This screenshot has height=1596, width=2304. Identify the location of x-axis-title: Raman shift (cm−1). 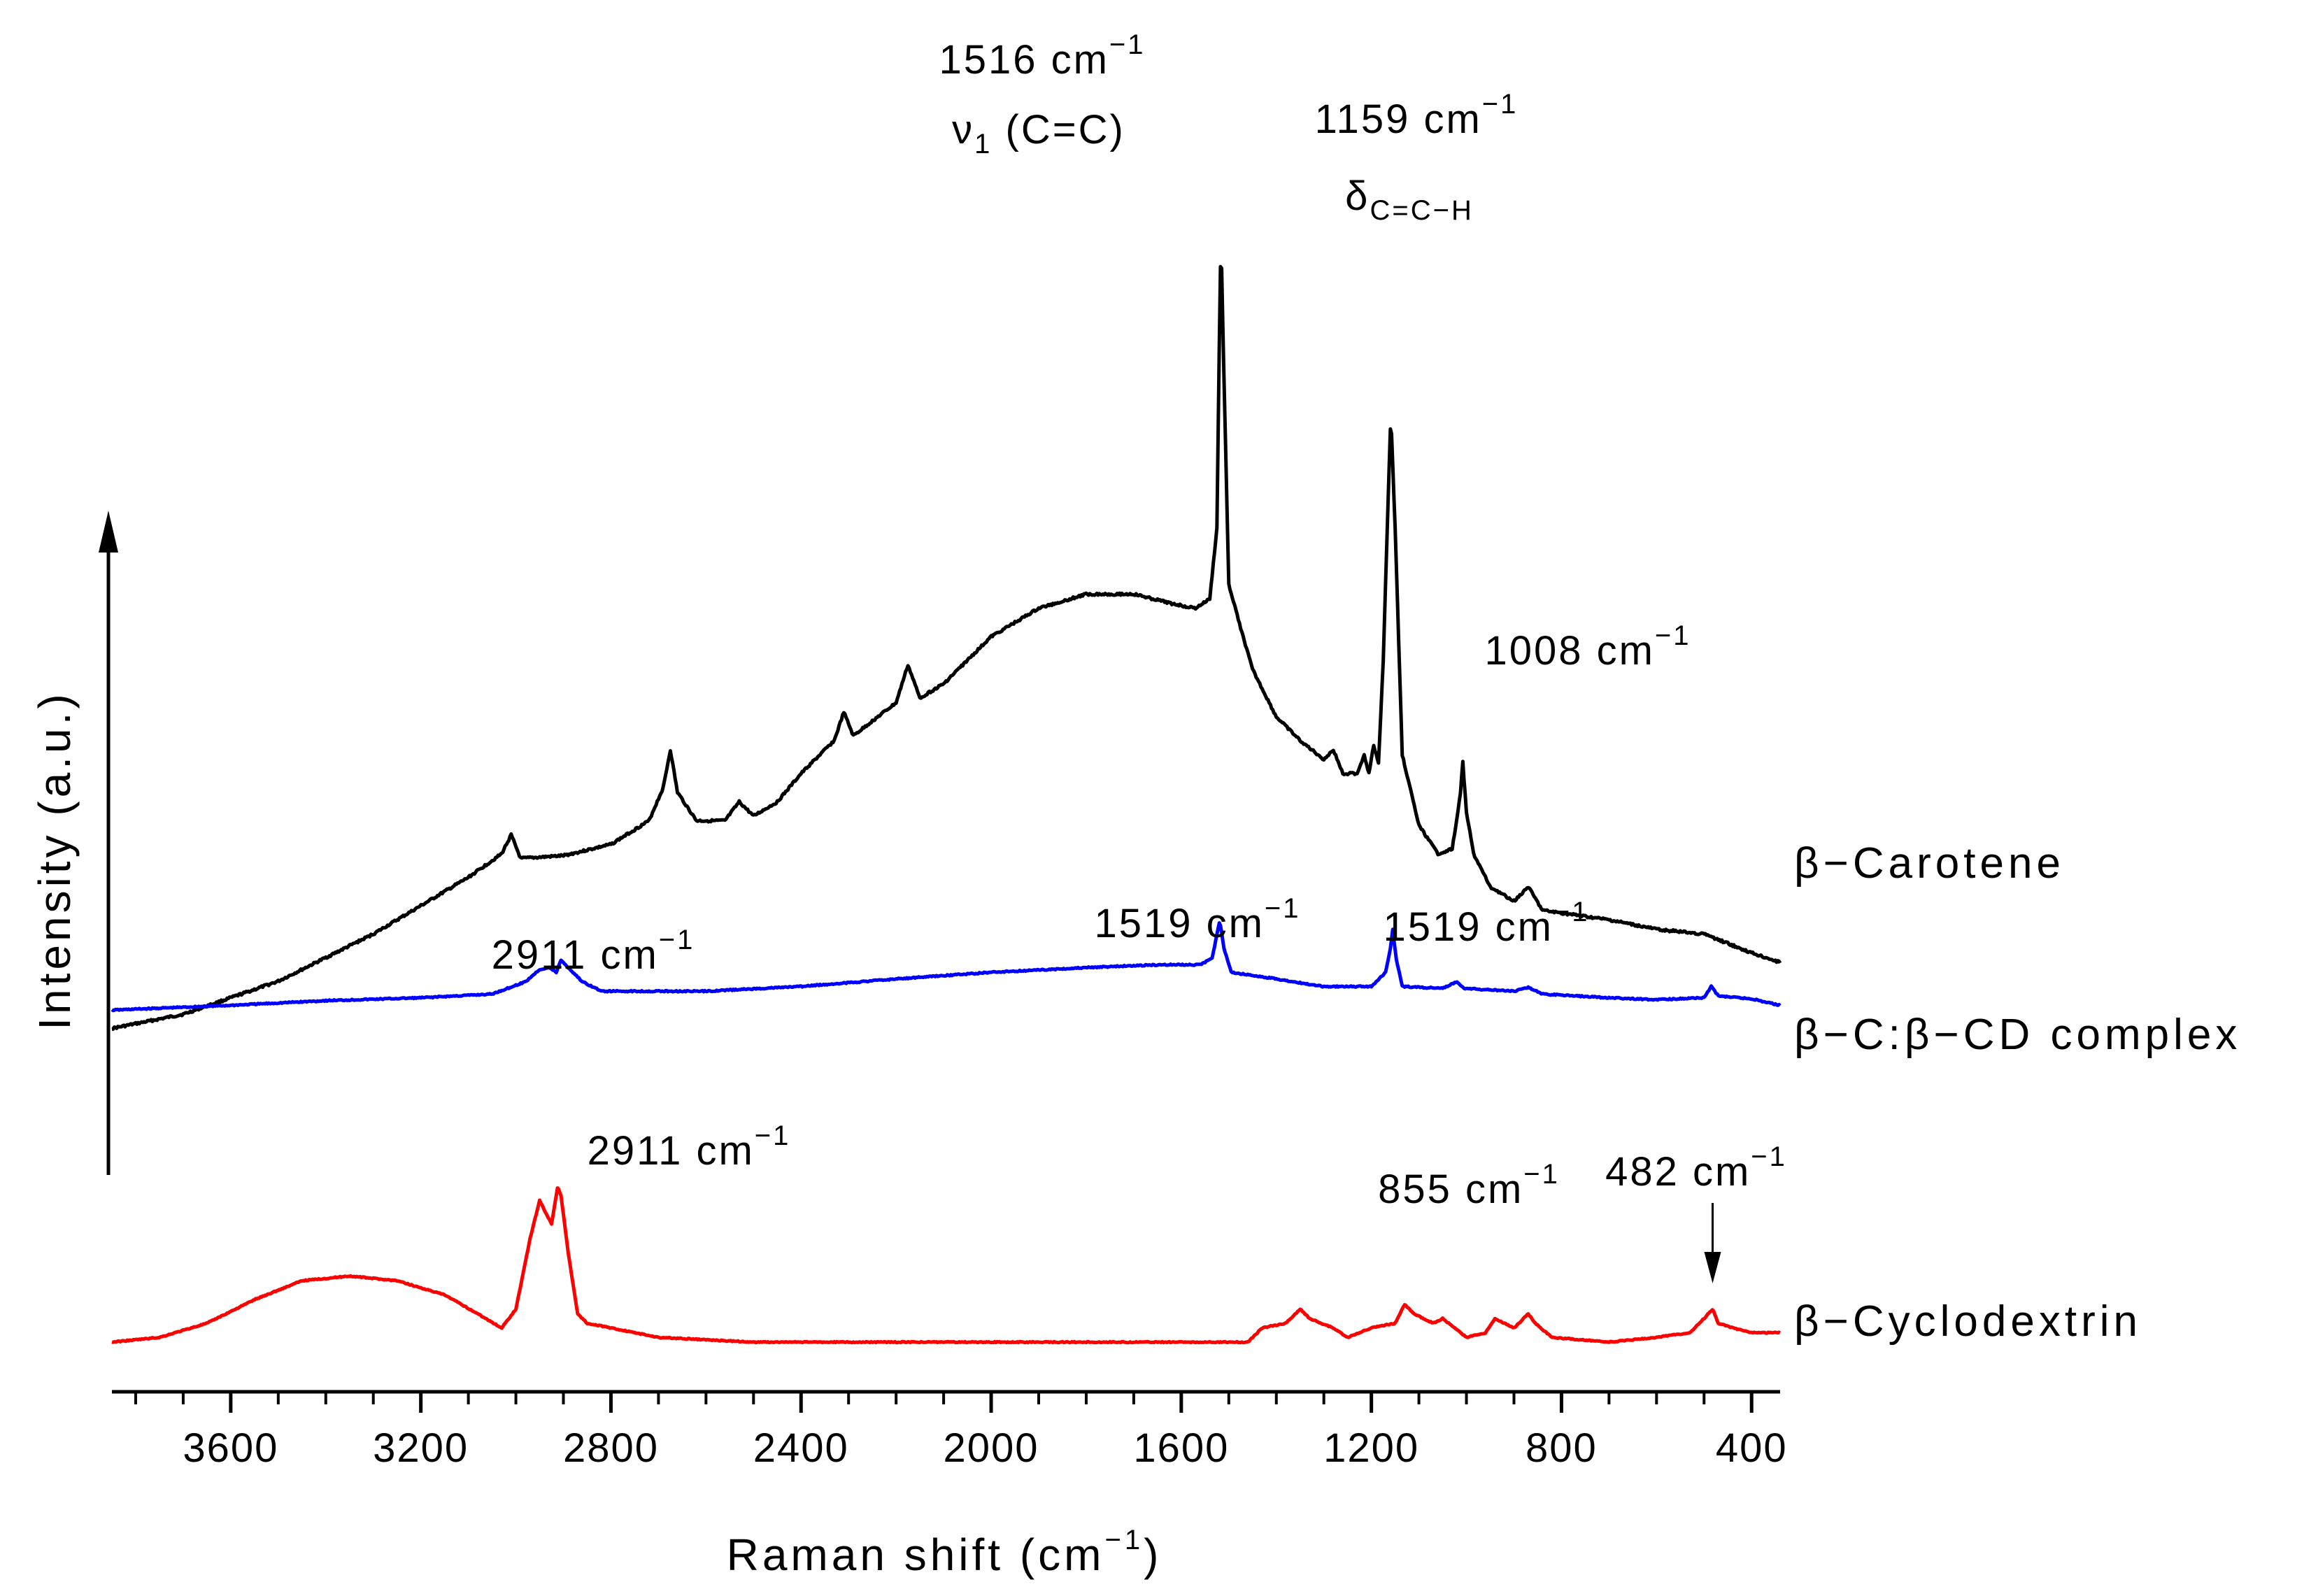
(944, 1552).